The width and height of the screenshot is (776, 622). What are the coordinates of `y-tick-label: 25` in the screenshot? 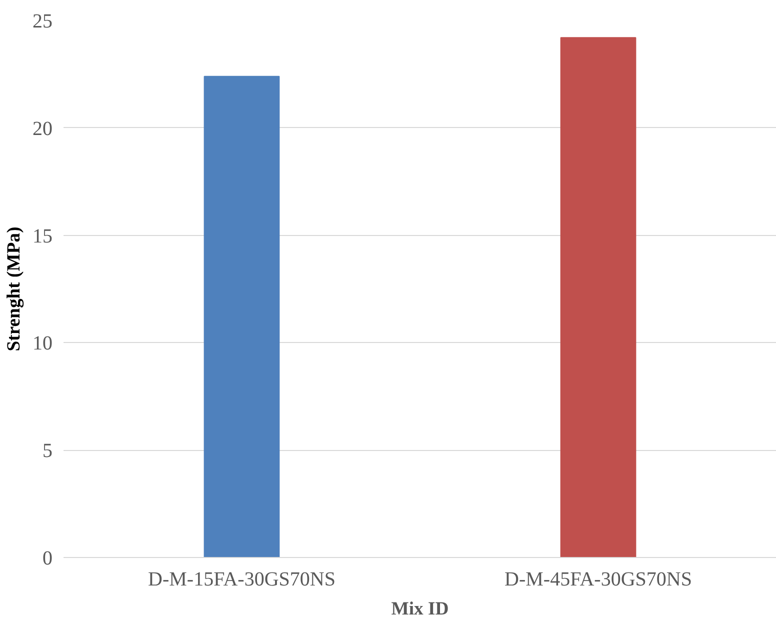 It's located at (42, 21).